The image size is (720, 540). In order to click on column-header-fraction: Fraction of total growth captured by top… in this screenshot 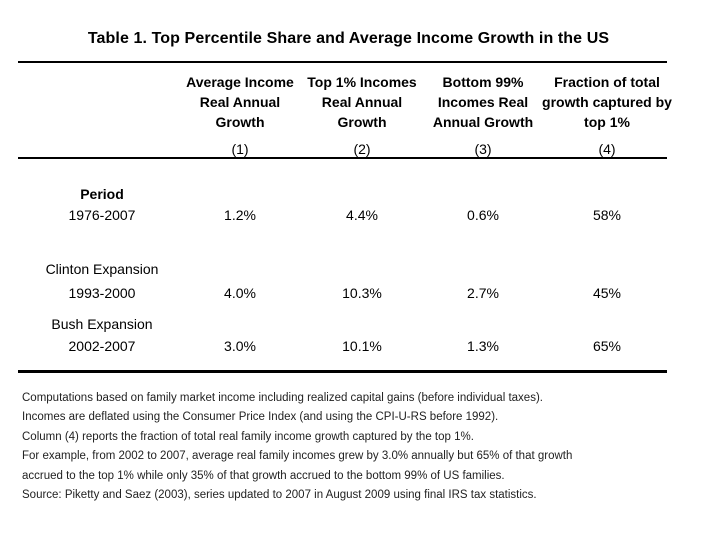, I will do `click(607, 115)`.